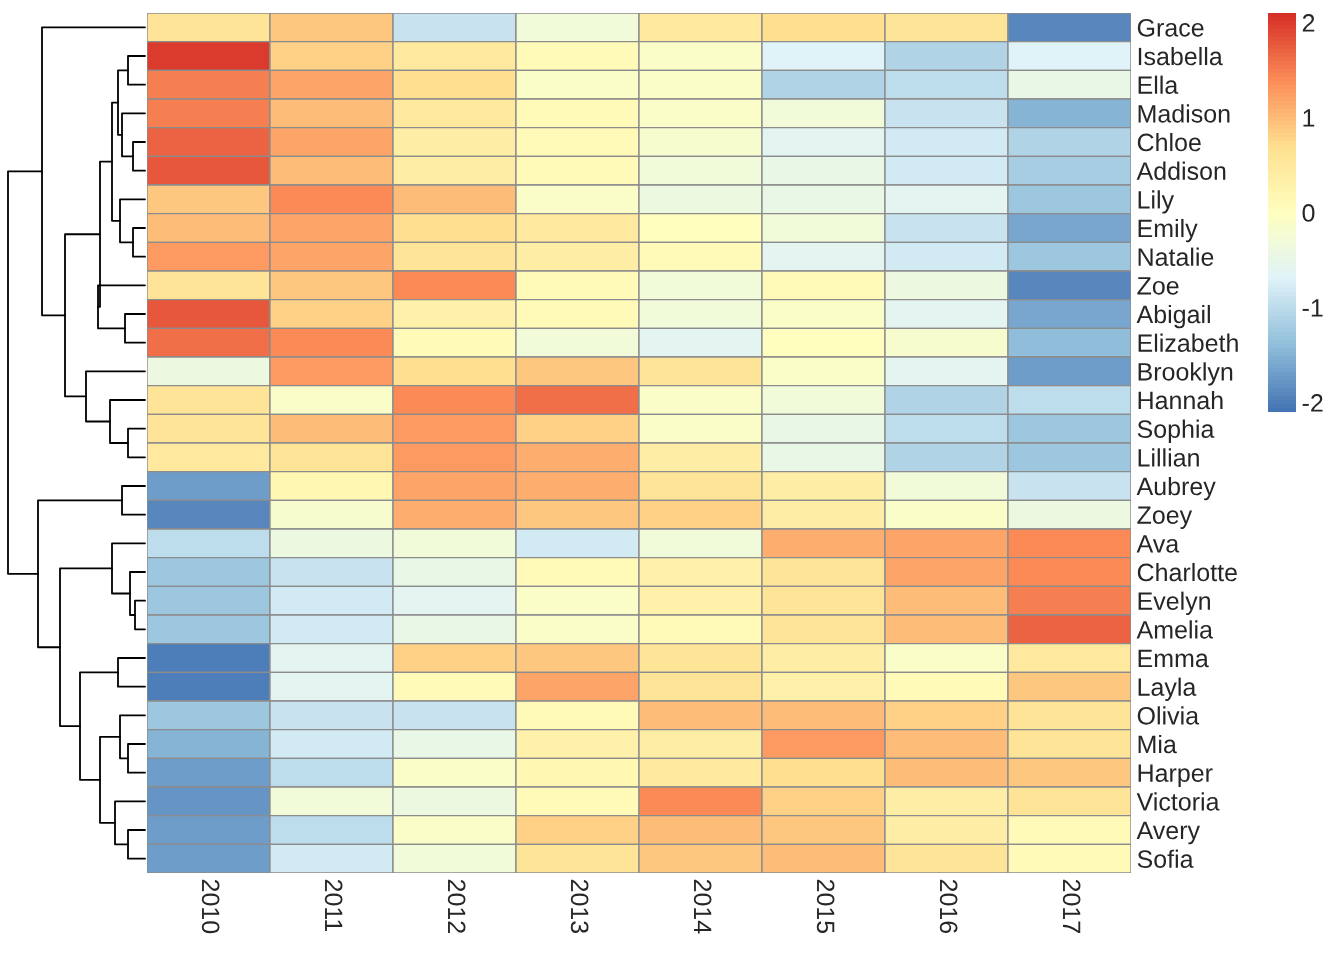 Image resolution: width=1344 pixels, height=960 pixels. What do you see at coordinates (333, 905) in the screenshot?
I see `x-tick-label: 2011` at bounding box center [333, 905].